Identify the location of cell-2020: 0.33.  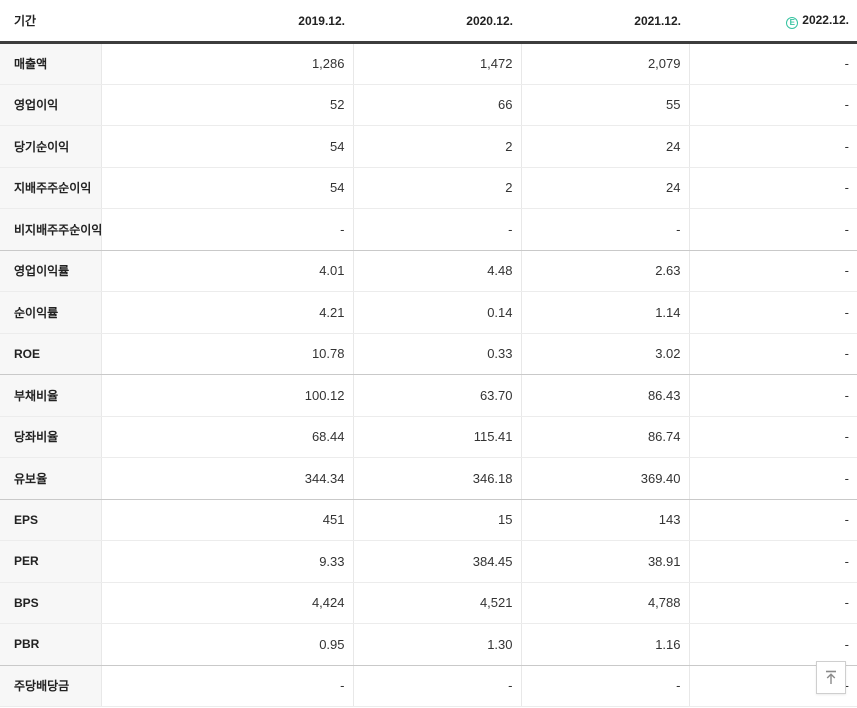
(437, 354).